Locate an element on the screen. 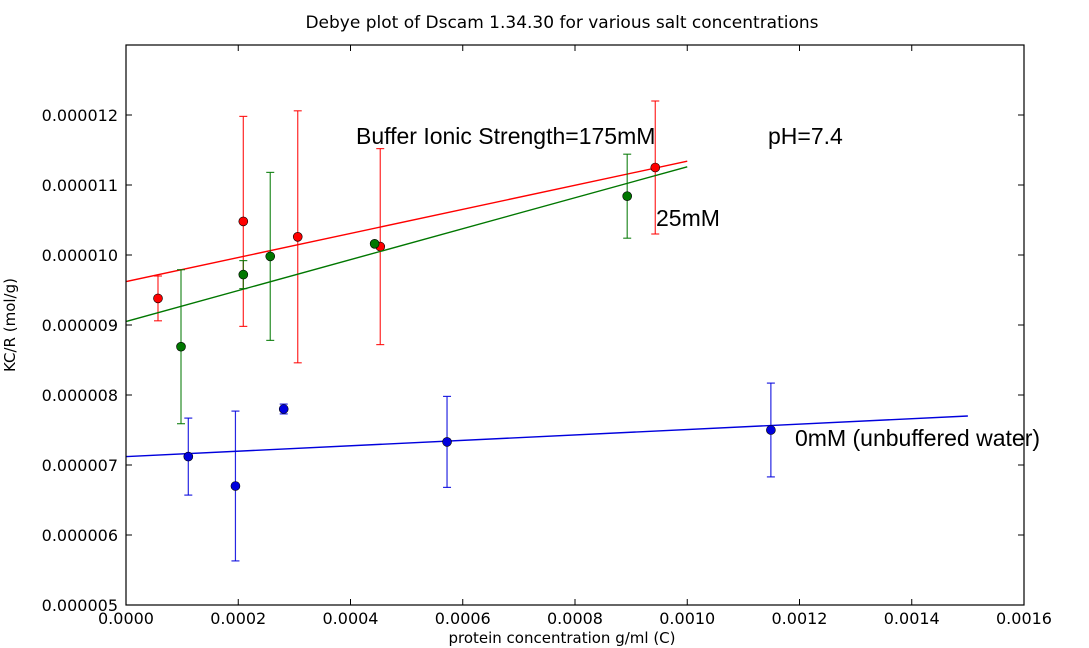 The image size is (1089, 648). y-tick-label: 0.000012 is located at coordinates (80, 115).